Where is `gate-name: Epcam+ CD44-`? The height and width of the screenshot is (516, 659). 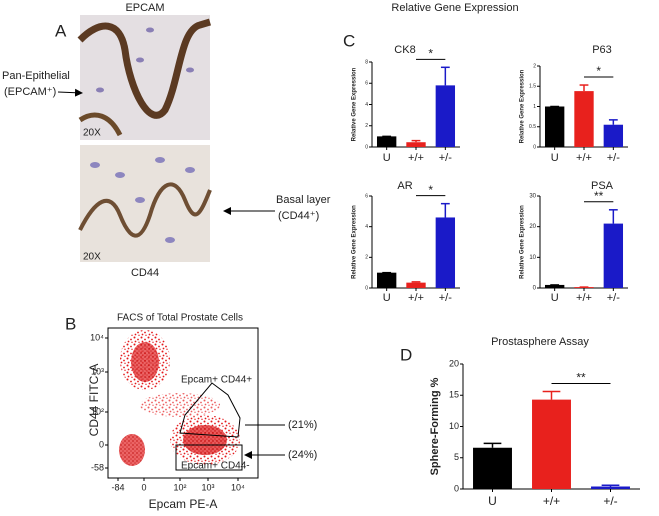 gate-name: Epcam+ CD44- is located at coordinates (215, 466).